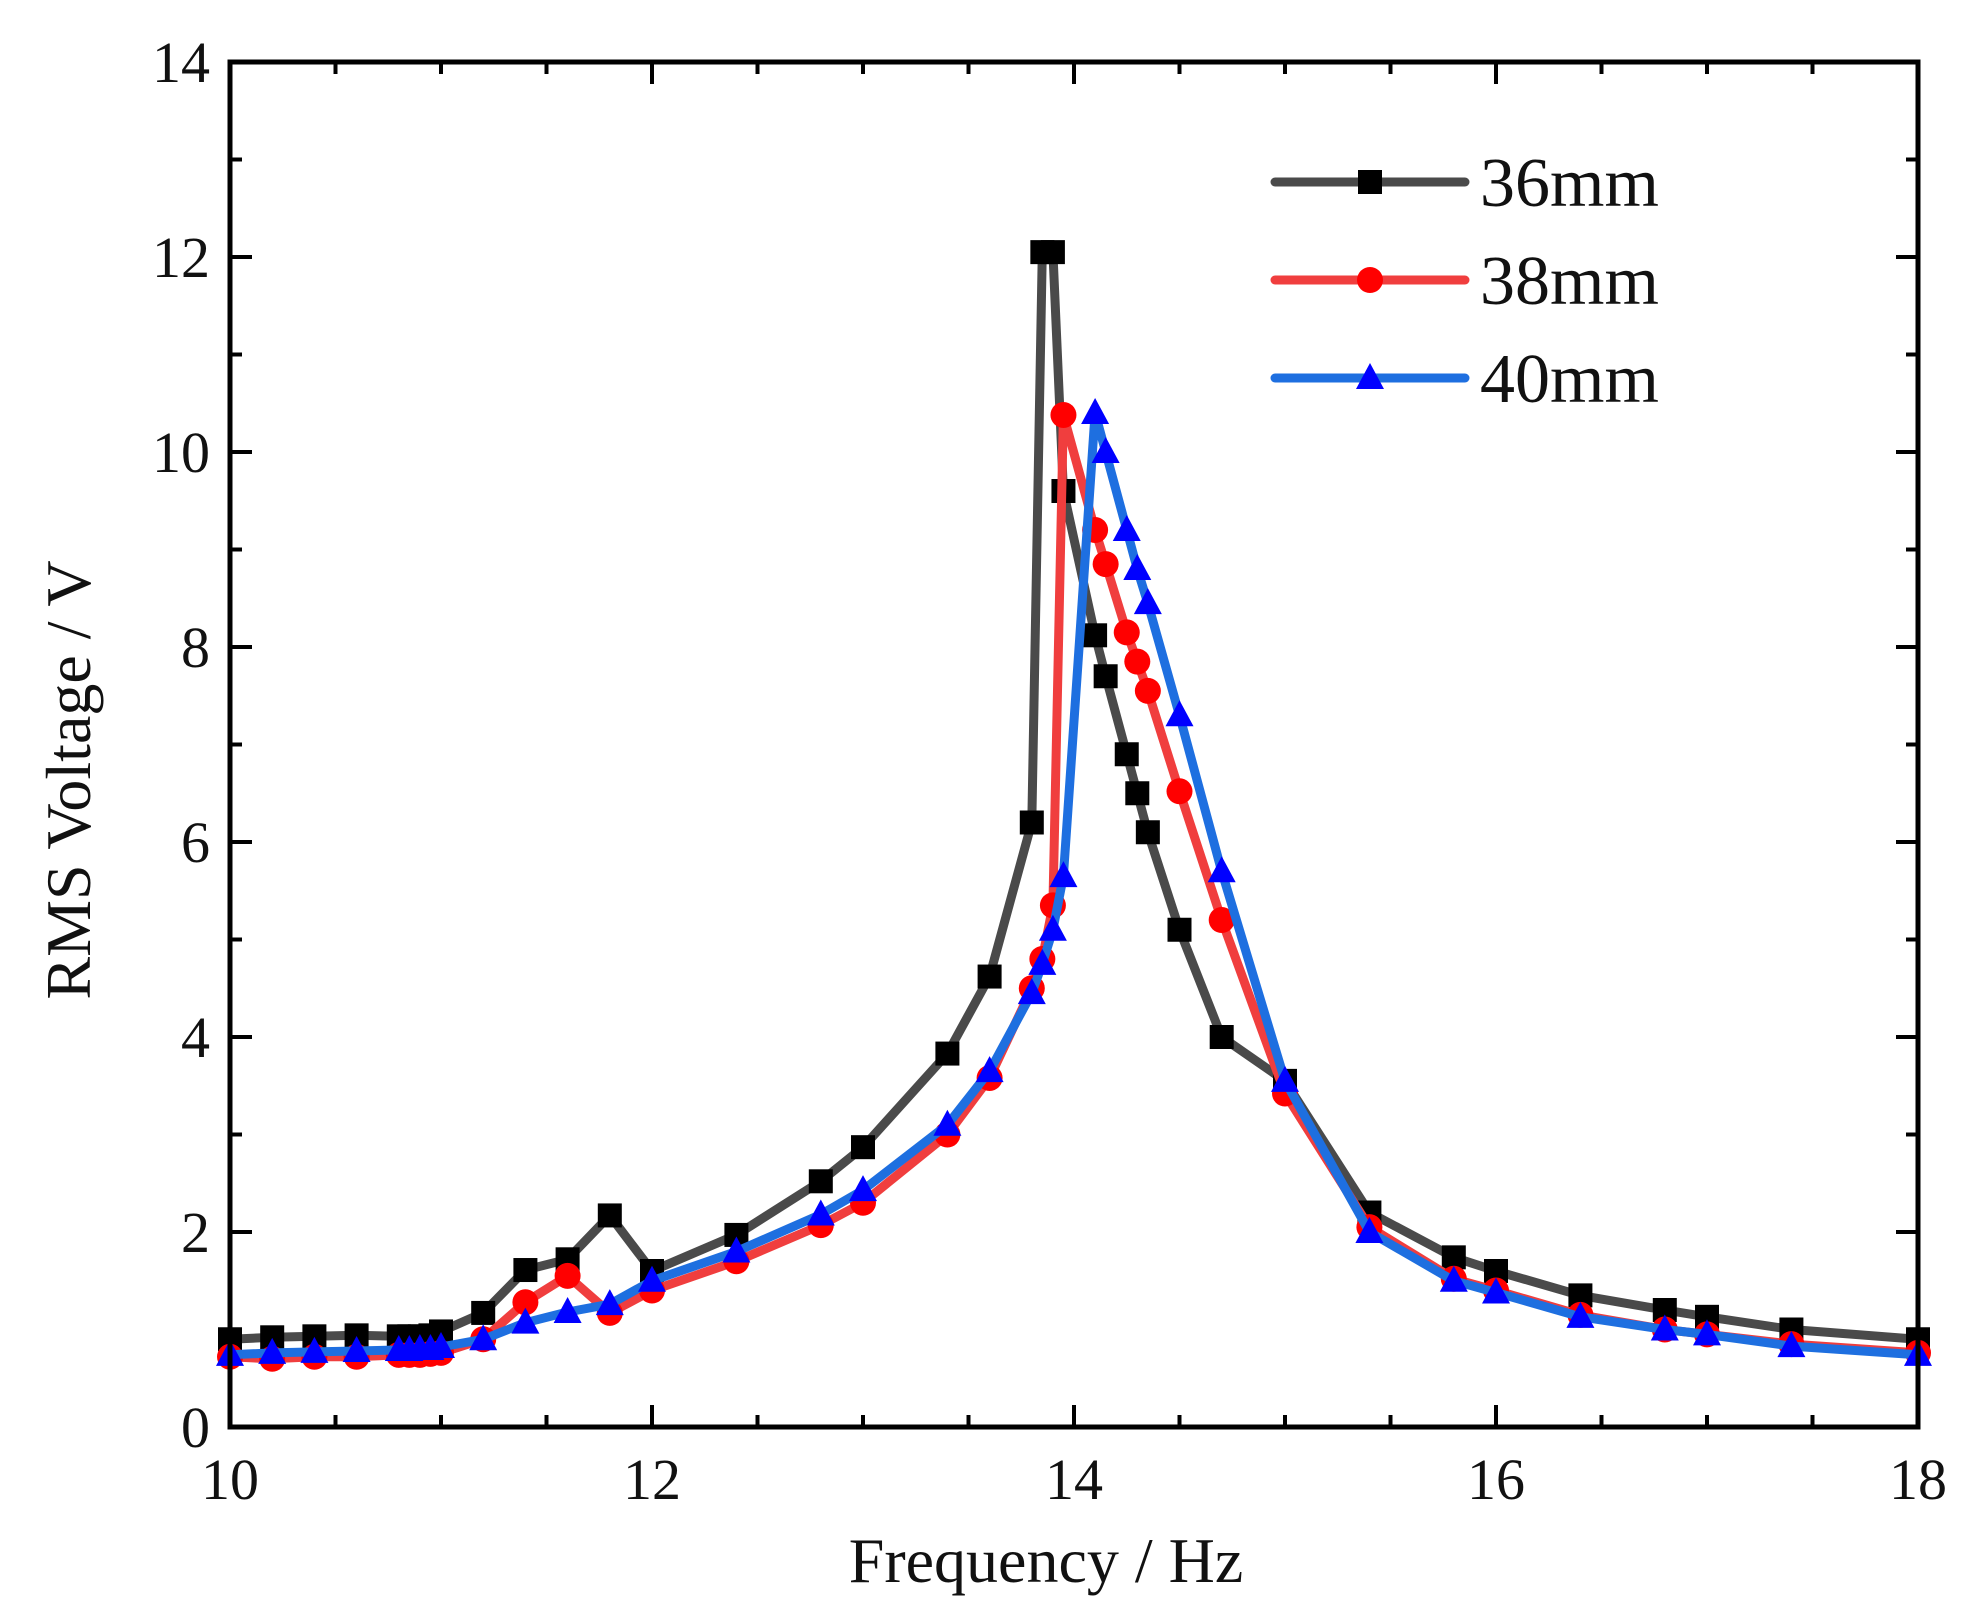 Image resolution: width=1969 pixels, height=1616 pixels. What do you see at coordinates (181, 62) in the screenshot?
I see `y-tick-label-14: 14` at bounding box center [181, 62].